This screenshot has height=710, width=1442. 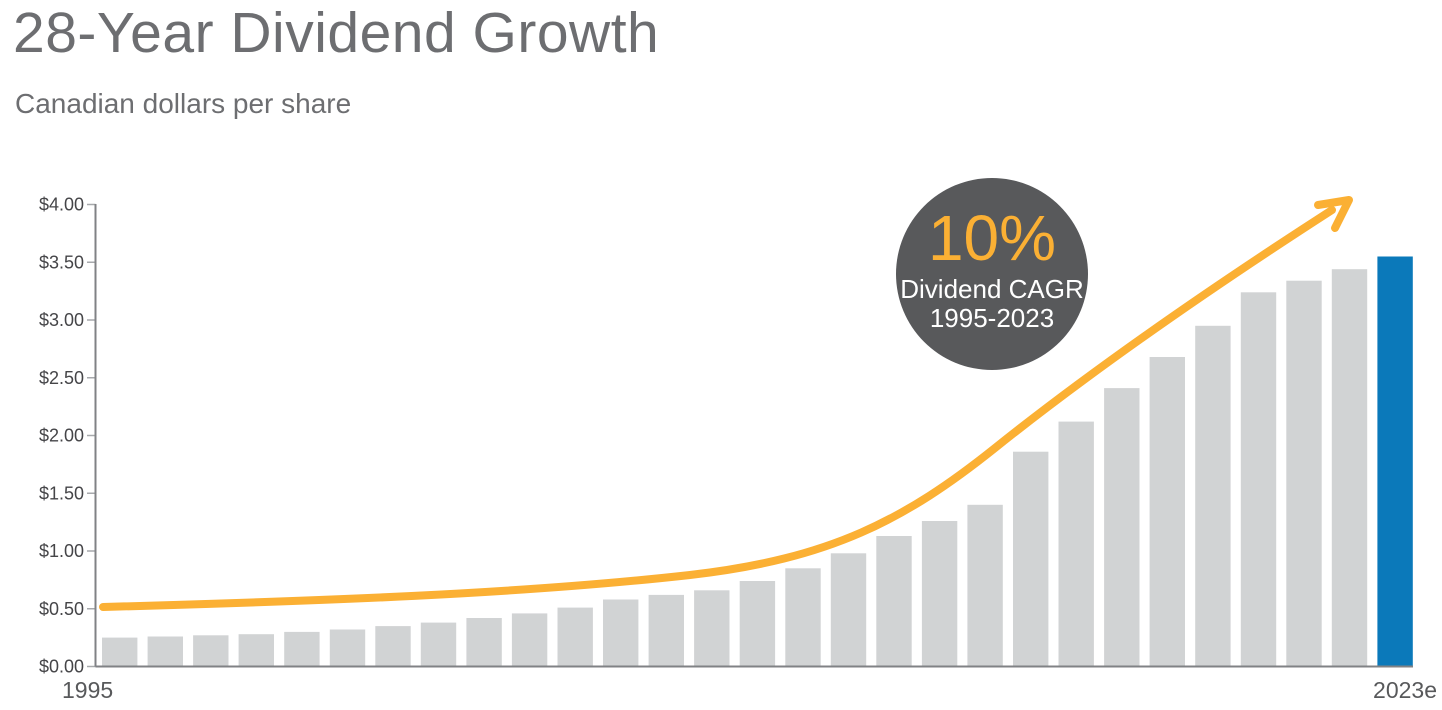 I want to click on bar-2004, so click(x=529, y=640).